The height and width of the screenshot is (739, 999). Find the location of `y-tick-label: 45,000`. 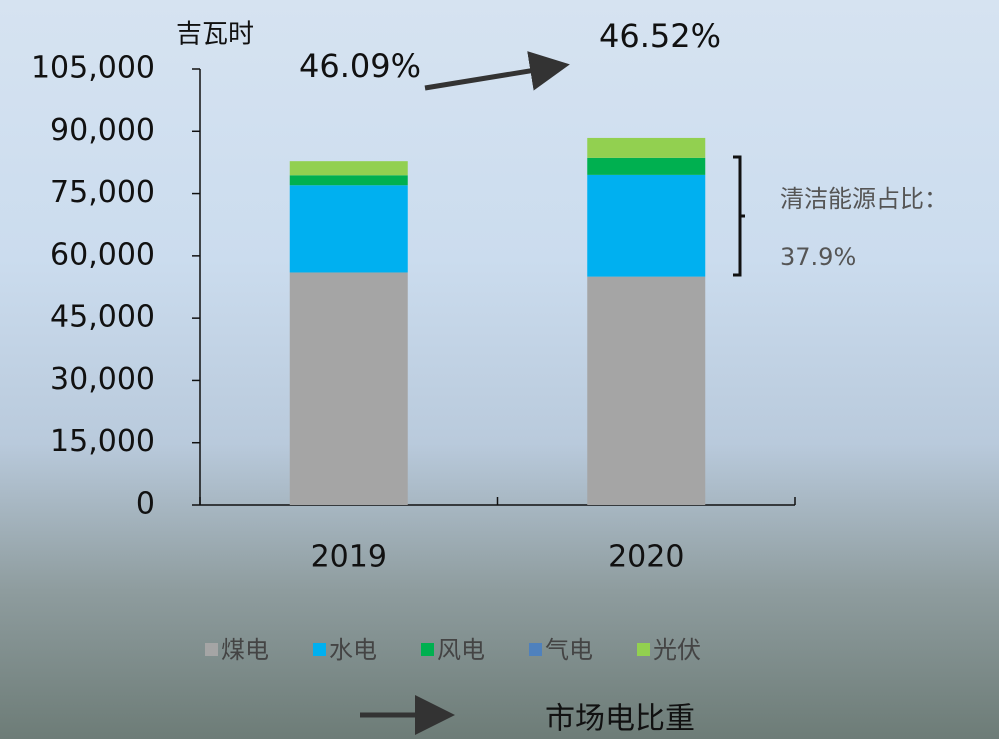

y-tick-label: 45,000 is located at coordinates (102, 317).